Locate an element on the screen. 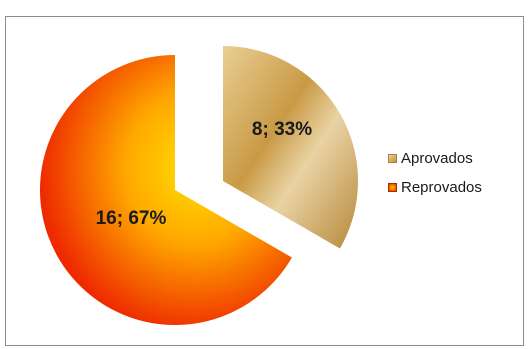  legend-item-reprovados: Reprovados is located at coordinates (435, 187).